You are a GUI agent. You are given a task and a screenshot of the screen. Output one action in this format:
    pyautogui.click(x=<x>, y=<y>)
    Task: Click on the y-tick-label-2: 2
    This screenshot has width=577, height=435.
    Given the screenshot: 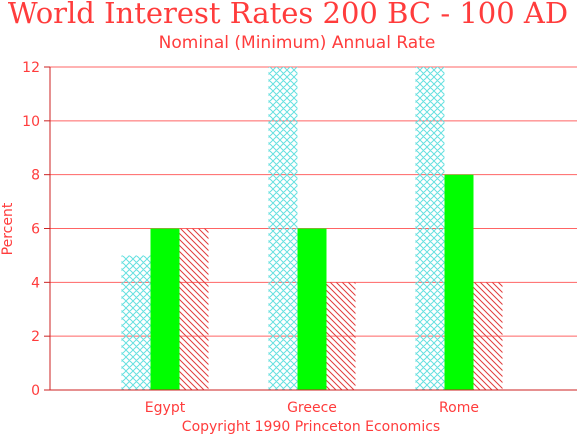 What is the action you would take?
    pyautogui.click(x=35, y=337)
    